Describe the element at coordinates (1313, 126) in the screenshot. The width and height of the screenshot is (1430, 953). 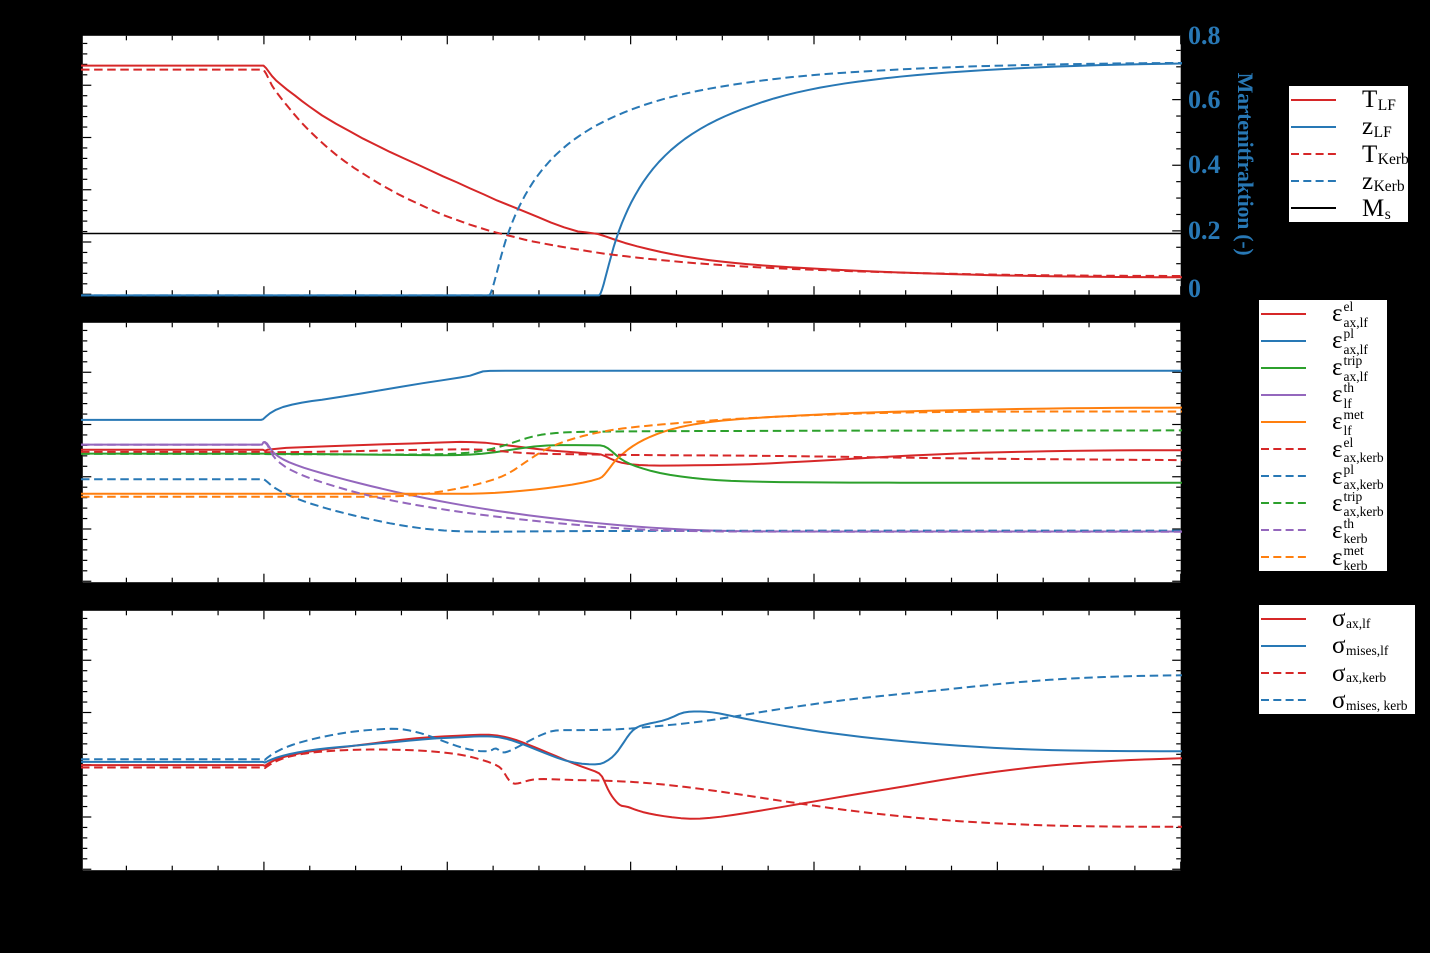
I see `legend-line-z_LF` at that location.